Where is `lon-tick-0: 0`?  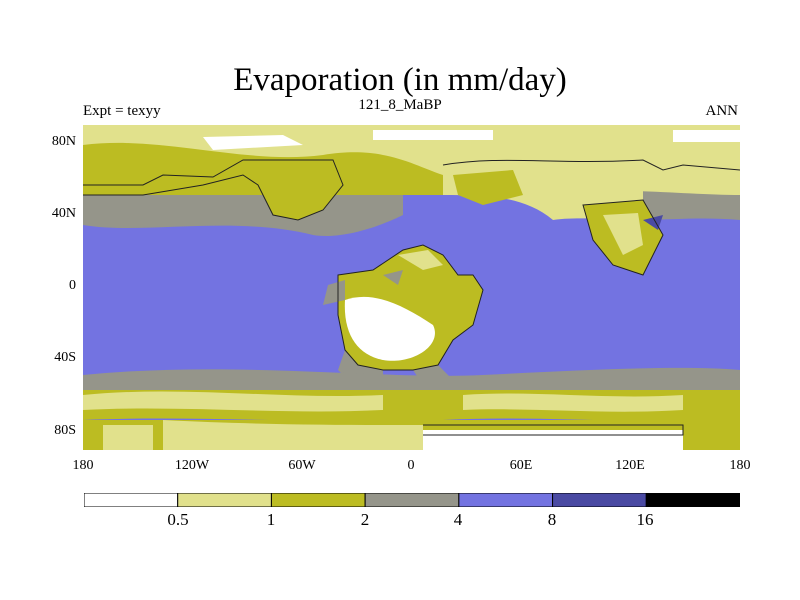 lon-tick-0: 0 is located at coordinates (411, 465).